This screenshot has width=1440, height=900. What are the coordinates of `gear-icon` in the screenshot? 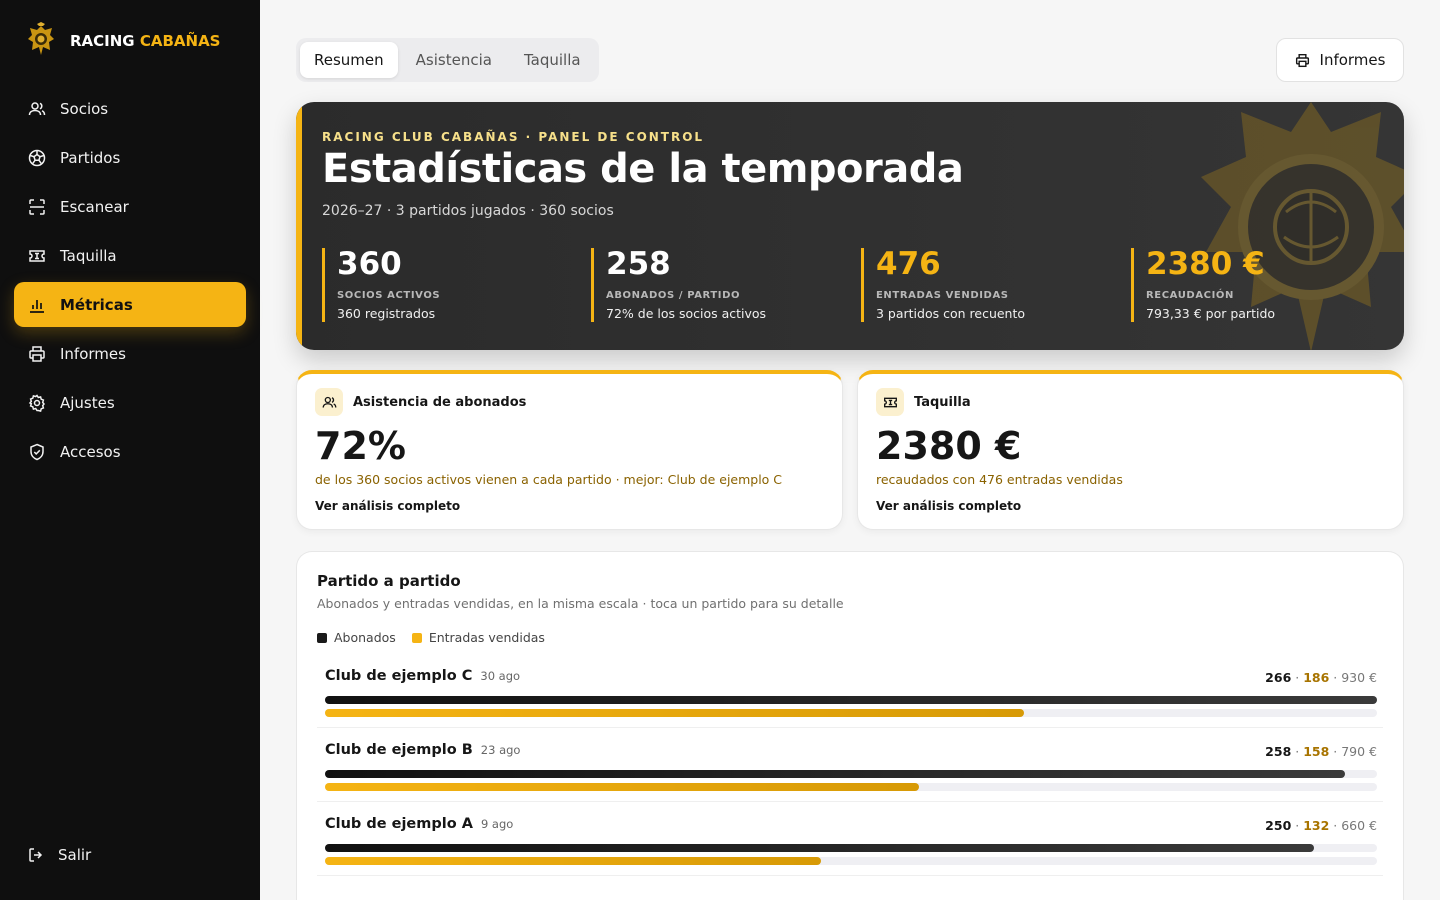 It's located at (36, 402).